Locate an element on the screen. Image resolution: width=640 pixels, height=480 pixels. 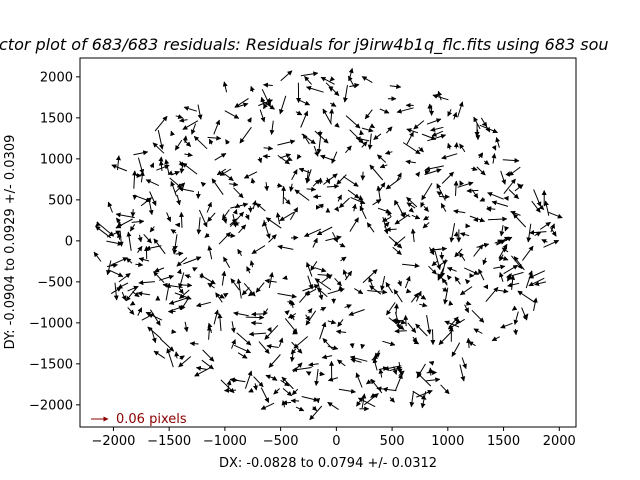
x-tick-label: −2000 is located at coordinates (113, 441).